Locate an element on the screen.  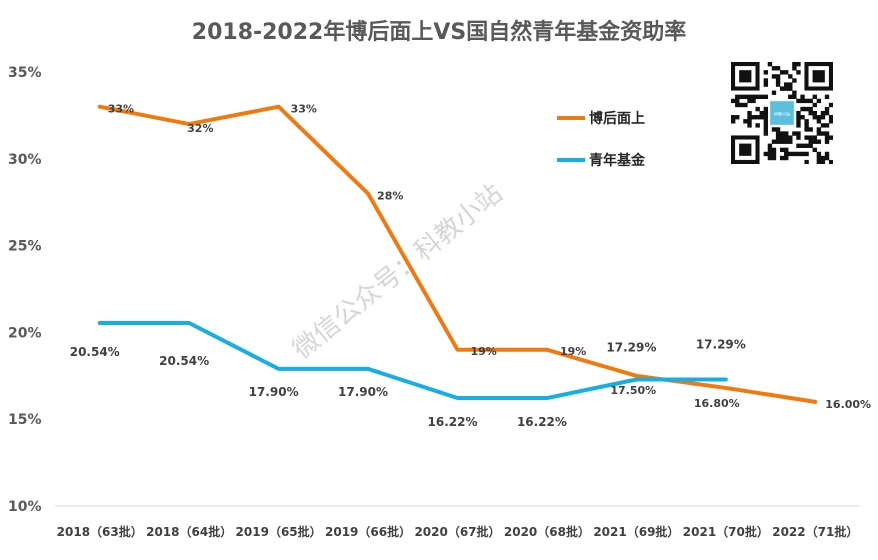
x-tick-label: 2018（63批） is located at coordinates (100, 531).